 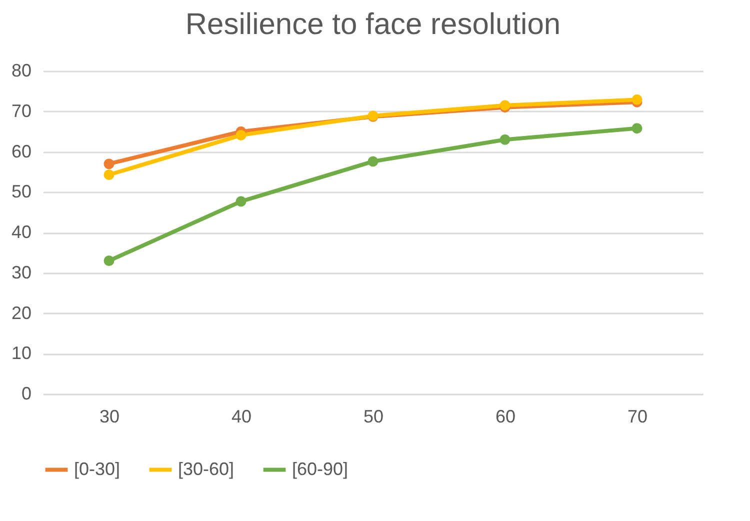 I want to click on x-tick-label: 40, so click(x=241, y=416).